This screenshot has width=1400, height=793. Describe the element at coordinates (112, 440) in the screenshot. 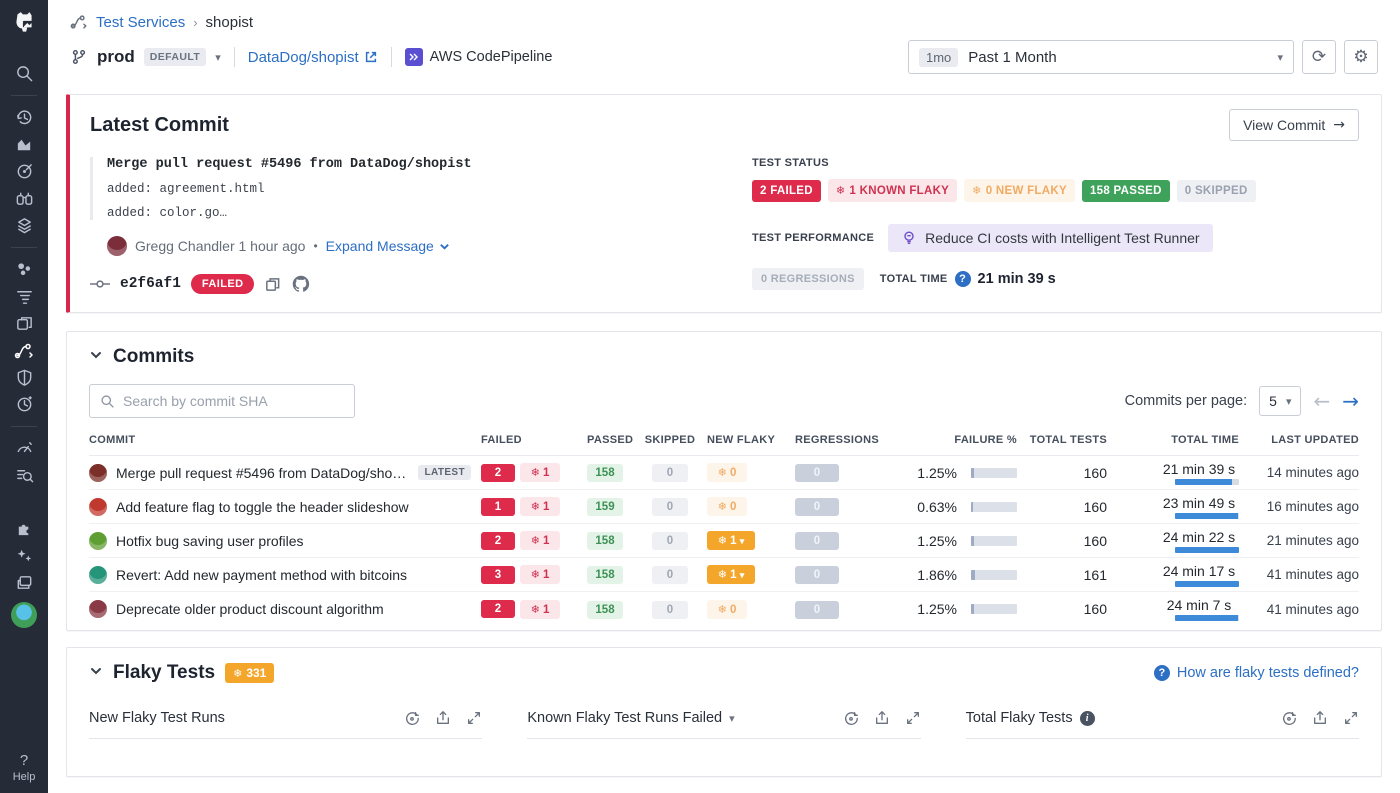

I see `col-commit: COMMIT` at that location.